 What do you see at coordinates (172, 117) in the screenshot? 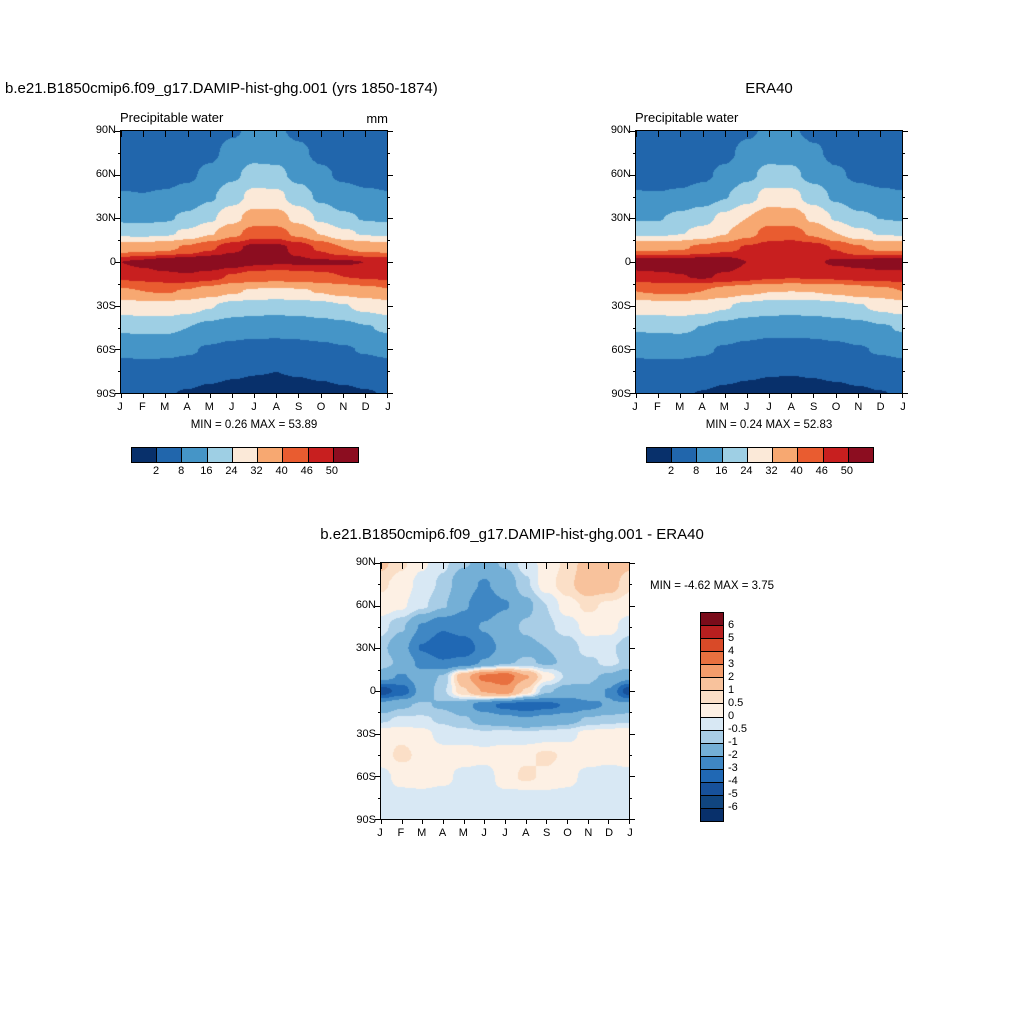
I see `variable-label: Precipitable water` at bounding box center [172, 117].